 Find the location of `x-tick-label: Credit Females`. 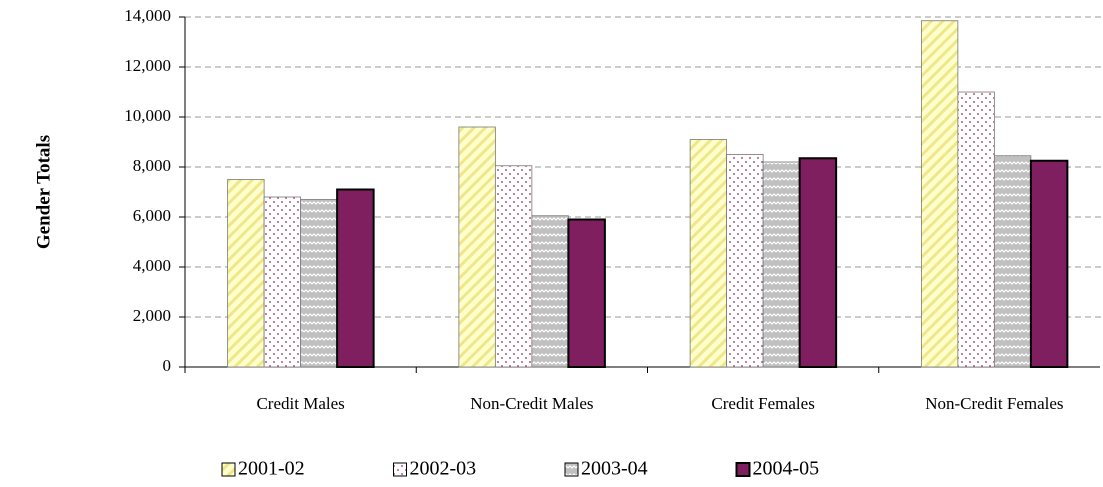

x-tick-label: Credit Females is located at coordinates (762, 403).